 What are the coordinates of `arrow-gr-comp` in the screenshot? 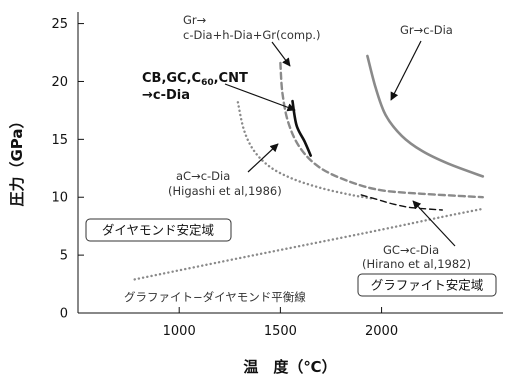 It's located at (281, 54).